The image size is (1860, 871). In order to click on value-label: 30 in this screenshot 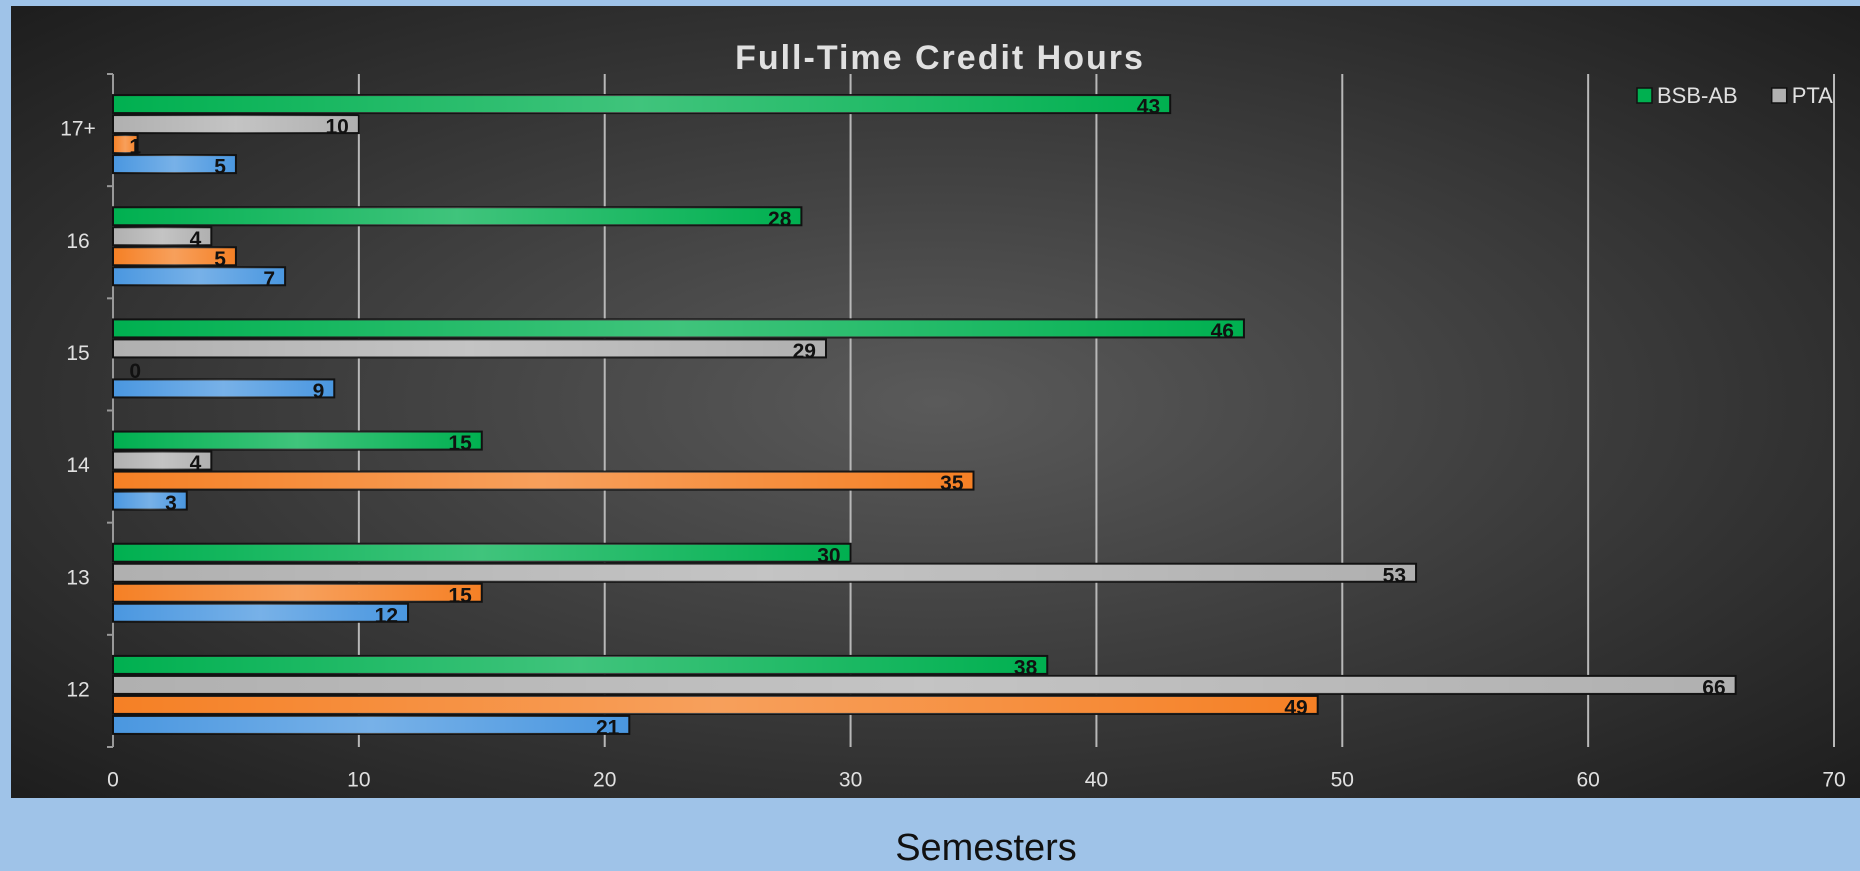, I will do `click(828, 555)`.